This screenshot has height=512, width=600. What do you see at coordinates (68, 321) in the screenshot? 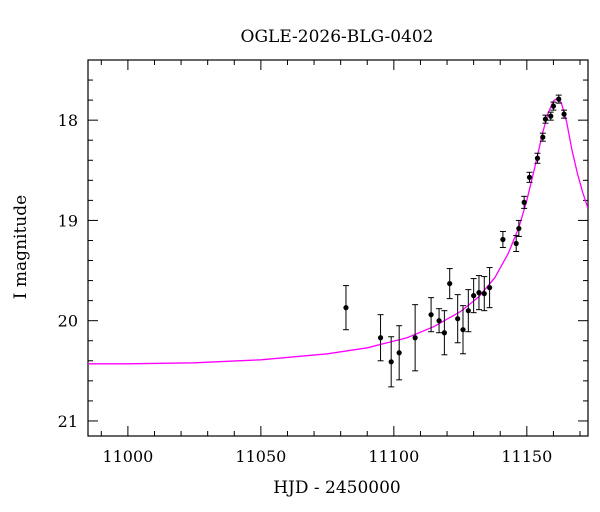
I see `y-tick-label: 20` at bounding box center [68, 321].